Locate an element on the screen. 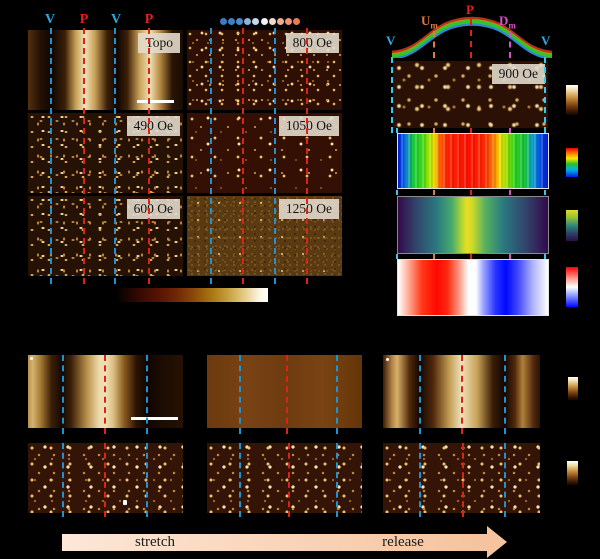  viridis-colorbar is located at coordinates (572, 225).